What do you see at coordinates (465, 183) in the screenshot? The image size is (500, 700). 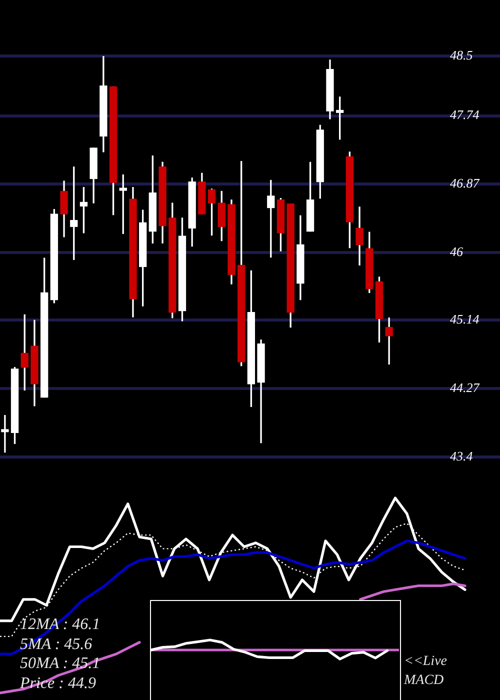 I see `y-tick-label: 46.87` at bounding box center [465, 183].